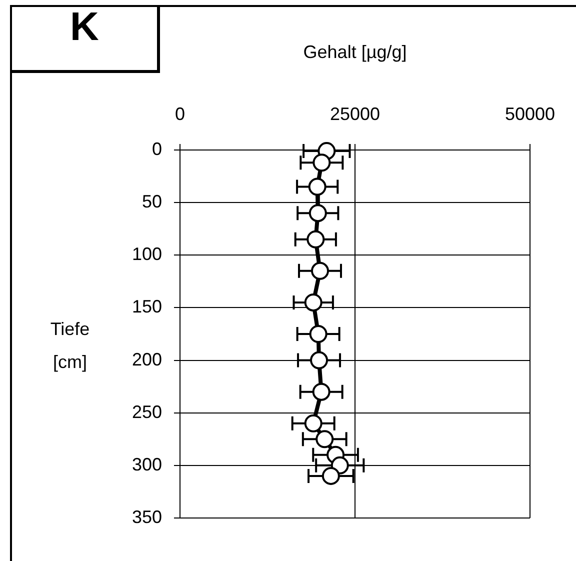 This screenshot has height=561, width=576. What do you see at coordinates (355, 114) in the screenshot?
I see `x-tick-label: 25000` at bounding box center [355, 114].